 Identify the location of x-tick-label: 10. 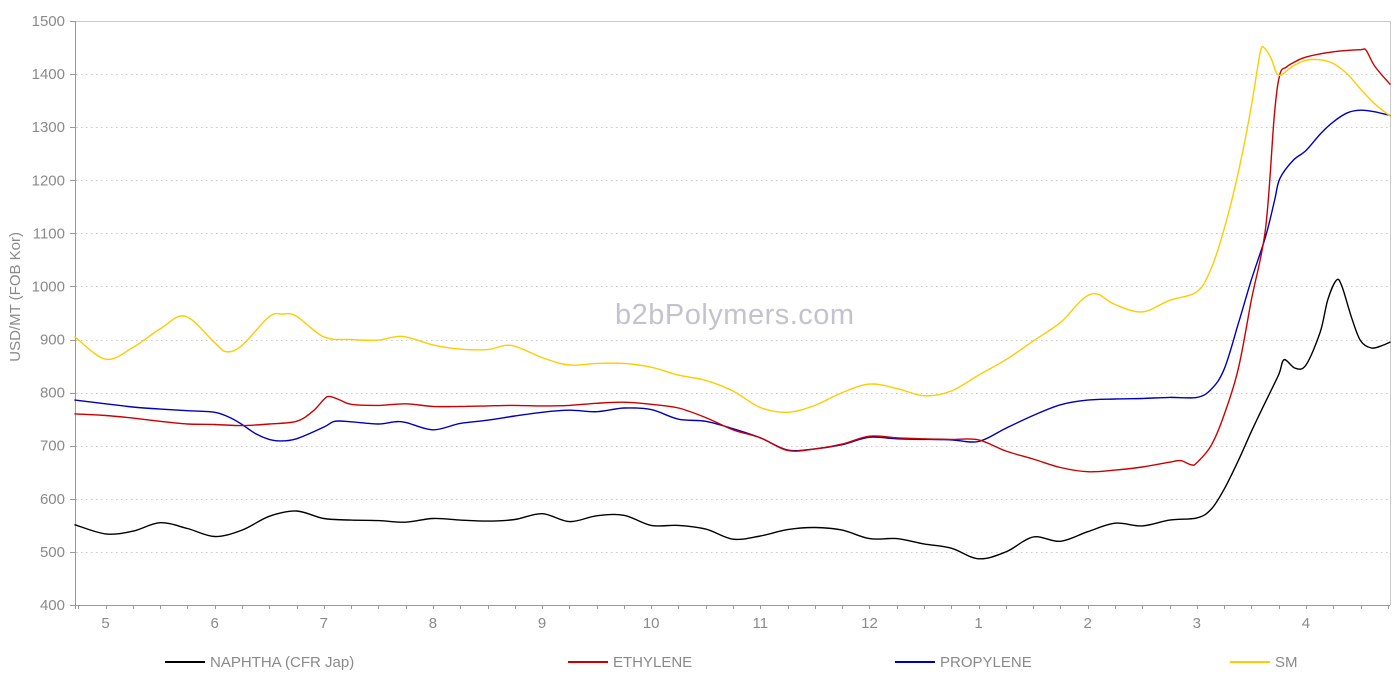
(651, 623).